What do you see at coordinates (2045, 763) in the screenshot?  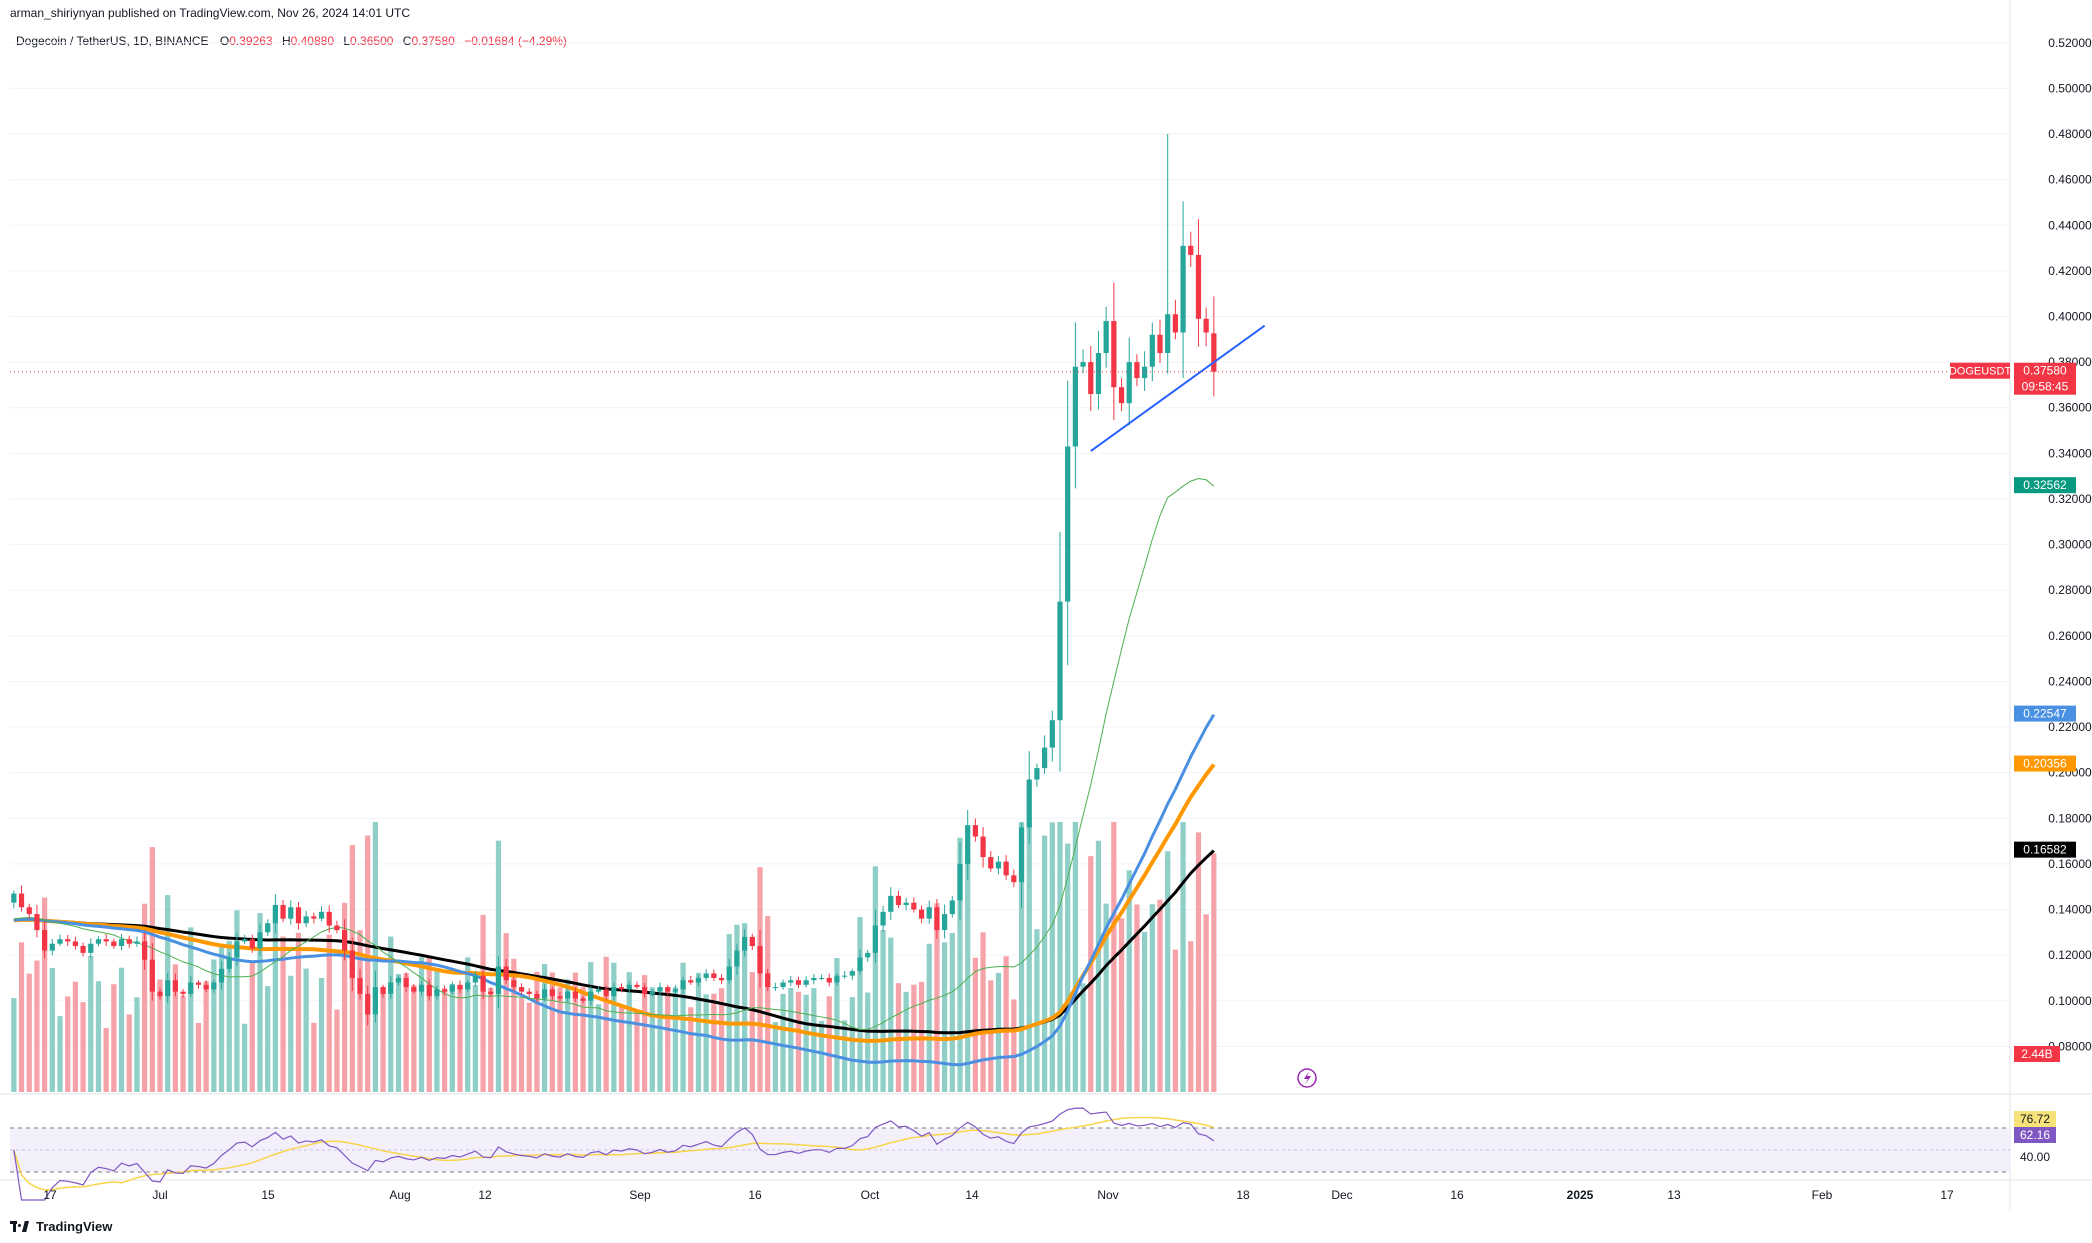 I see `price-badge` at bounding box center [2045, 763].